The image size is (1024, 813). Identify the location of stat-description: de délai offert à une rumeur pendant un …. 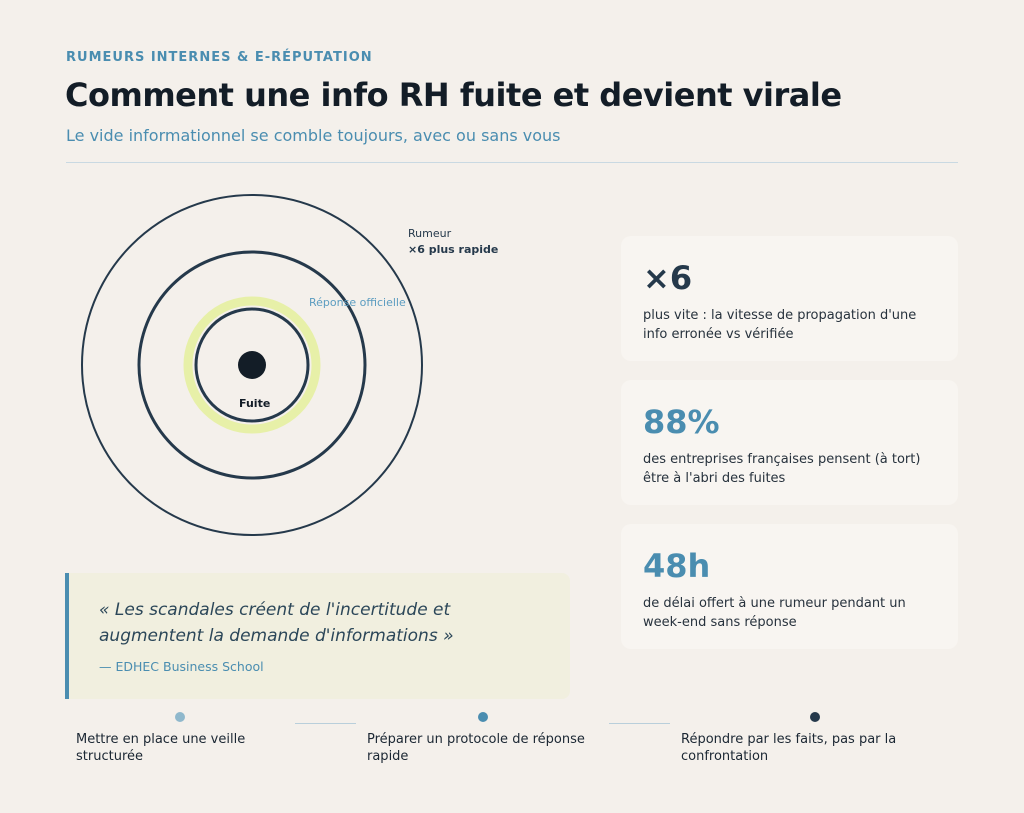
(774, 613).